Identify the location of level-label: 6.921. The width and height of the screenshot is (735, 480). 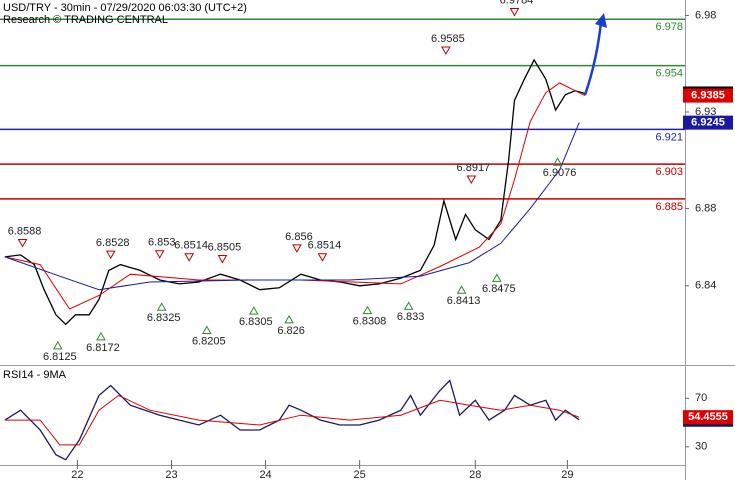
(669, 137).